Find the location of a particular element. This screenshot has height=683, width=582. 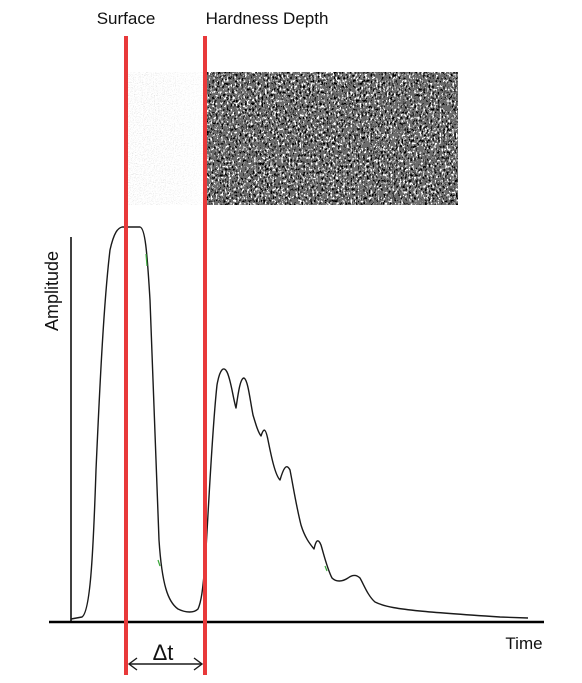

delta-t-arrow is located at coordinates (165, 664).